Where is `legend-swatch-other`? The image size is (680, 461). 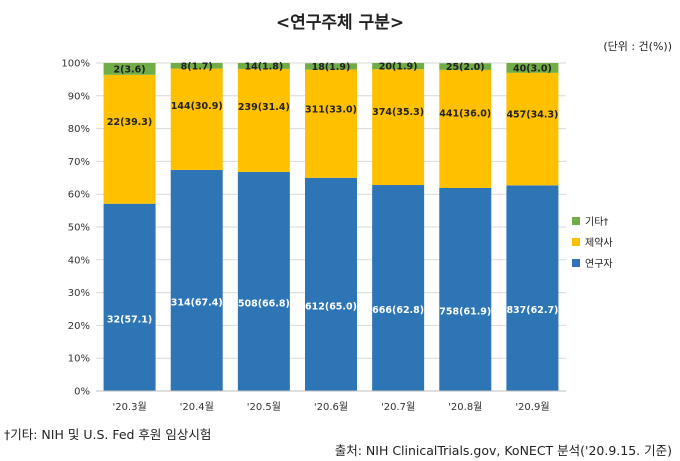 legend-swatch-other is located at coordinates (576, 220).